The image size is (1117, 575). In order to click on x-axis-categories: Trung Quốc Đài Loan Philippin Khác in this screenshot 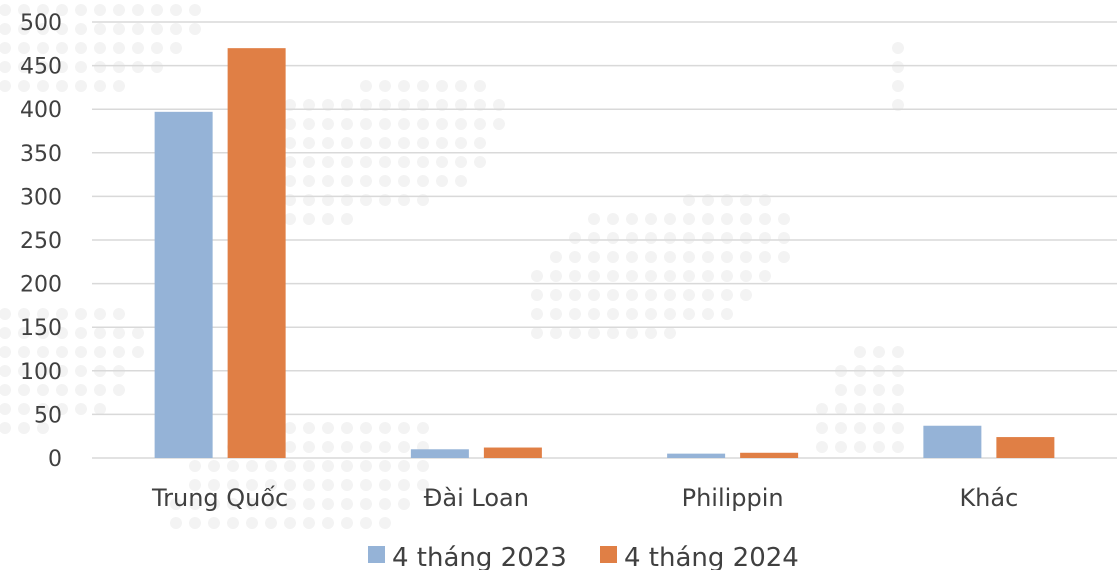, I will do `click(584, 498)`.